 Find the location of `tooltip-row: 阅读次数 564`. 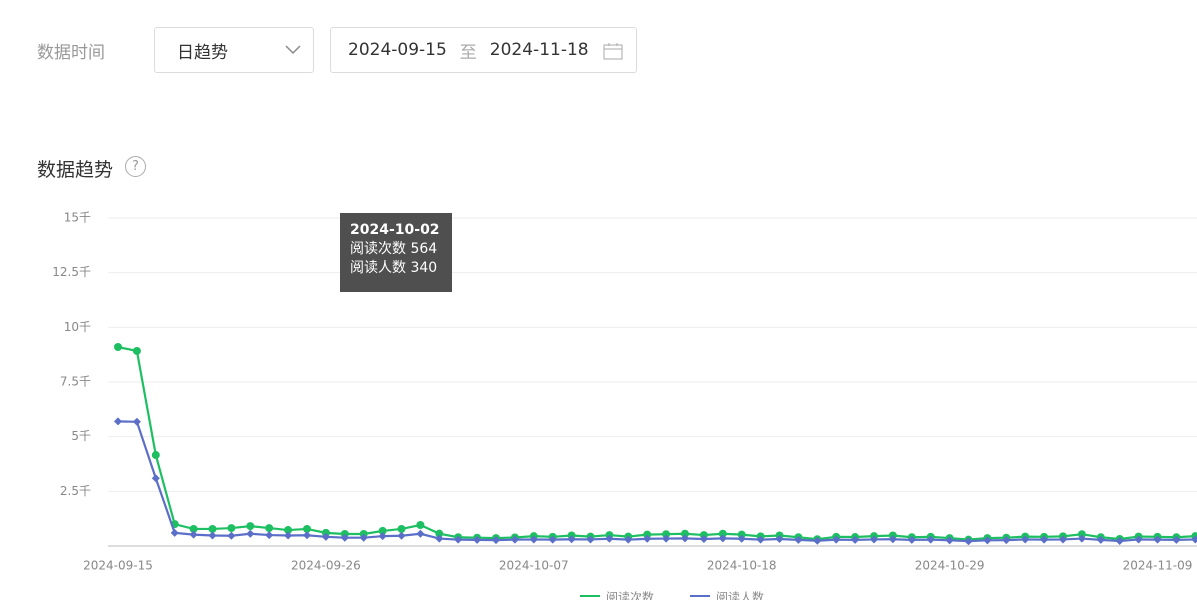

tooltip-row: 阅读次数 564 is located at coordinates (396, 249).